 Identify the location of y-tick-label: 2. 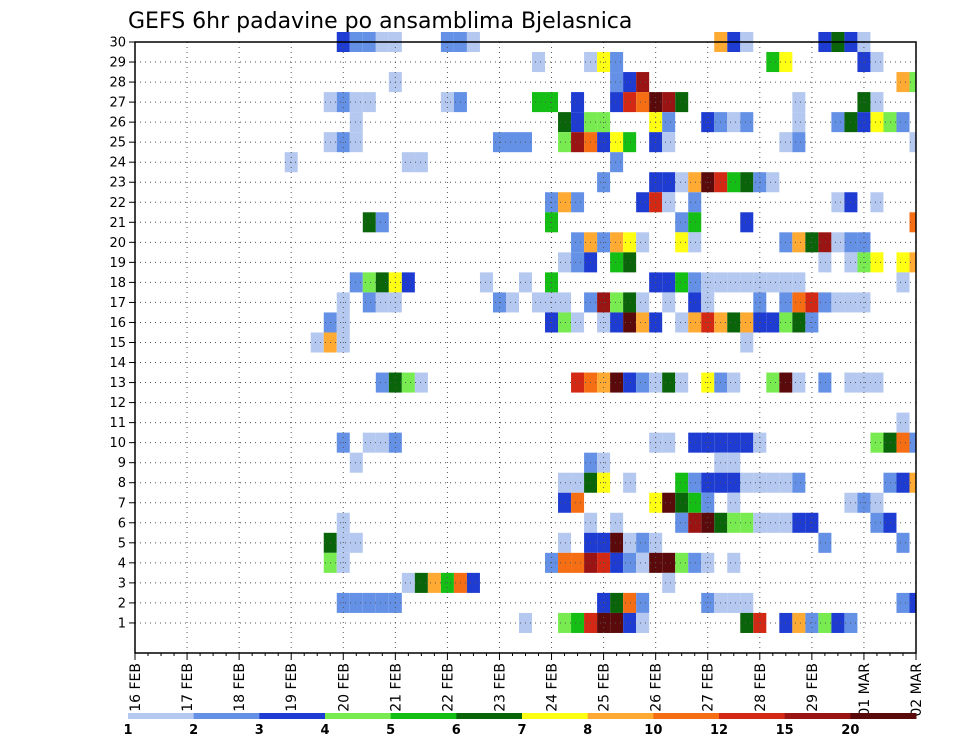
(122, 603).